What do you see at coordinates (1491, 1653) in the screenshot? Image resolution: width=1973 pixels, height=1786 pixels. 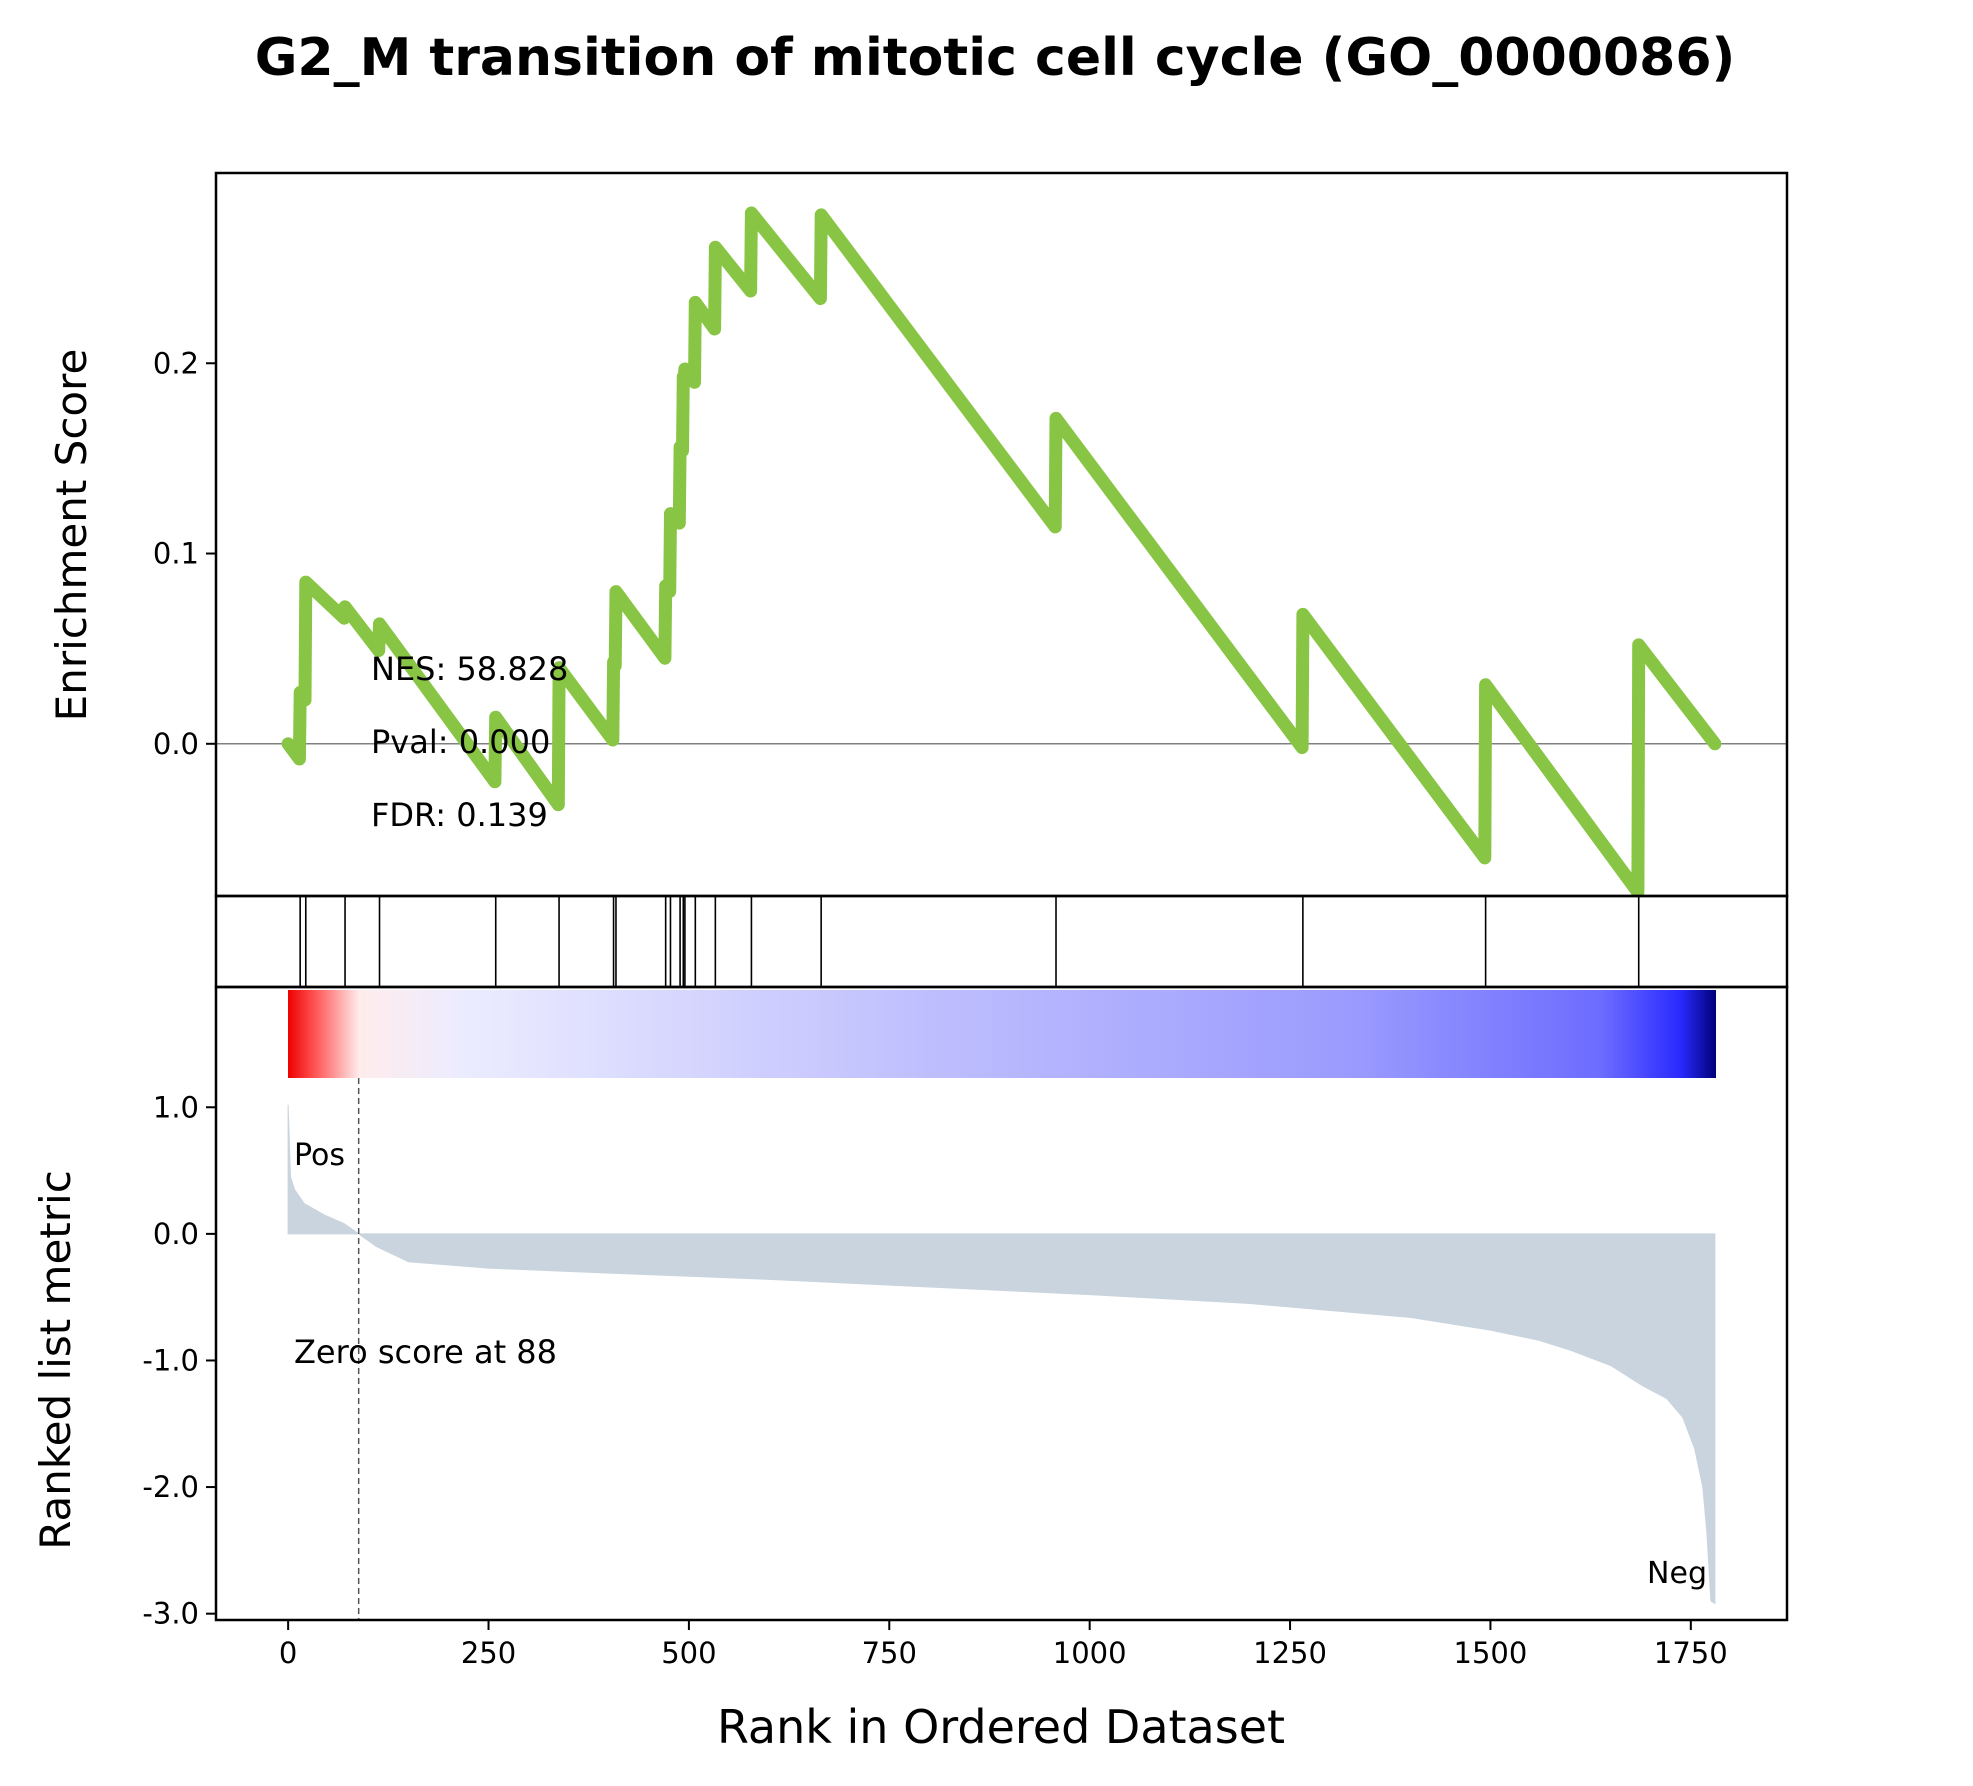 I see `x-tick-label: 1500` at bounding box center [1491, 1653].